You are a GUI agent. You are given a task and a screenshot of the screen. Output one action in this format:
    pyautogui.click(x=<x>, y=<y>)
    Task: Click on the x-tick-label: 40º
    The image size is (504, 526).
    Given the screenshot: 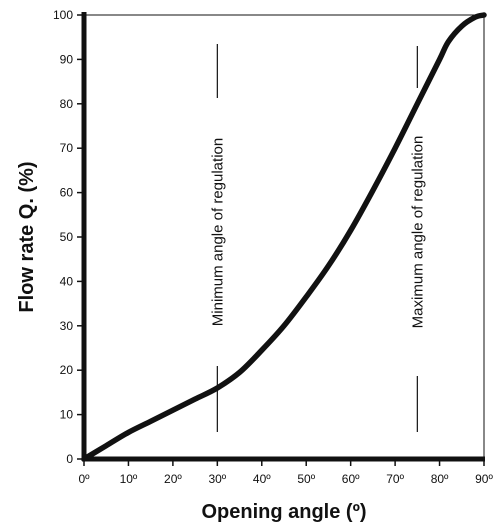 What is the action you would take?
    pyautogui.click(x=262, y=479)
    